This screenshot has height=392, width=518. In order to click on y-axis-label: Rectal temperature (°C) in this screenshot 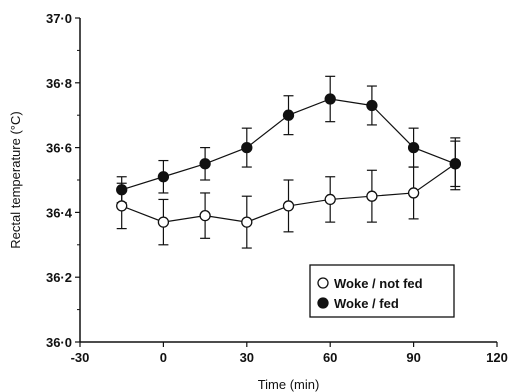, I will do `click(15, 179)`.